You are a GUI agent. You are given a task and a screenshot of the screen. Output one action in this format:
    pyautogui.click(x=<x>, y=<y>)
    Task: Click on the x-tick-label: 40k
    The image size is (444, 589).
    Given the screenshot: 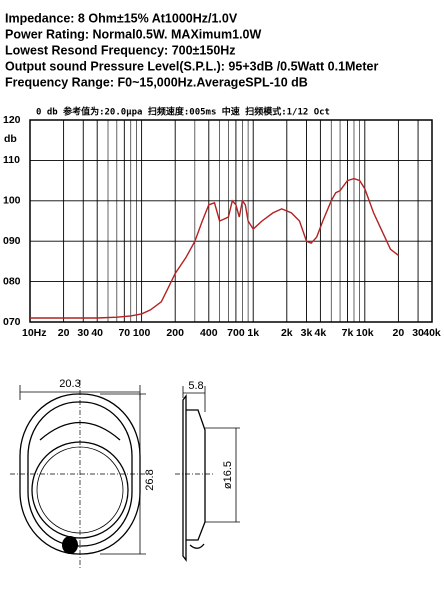 What is the action you would take?
    pyautogui.click(x=432, y=333)
    